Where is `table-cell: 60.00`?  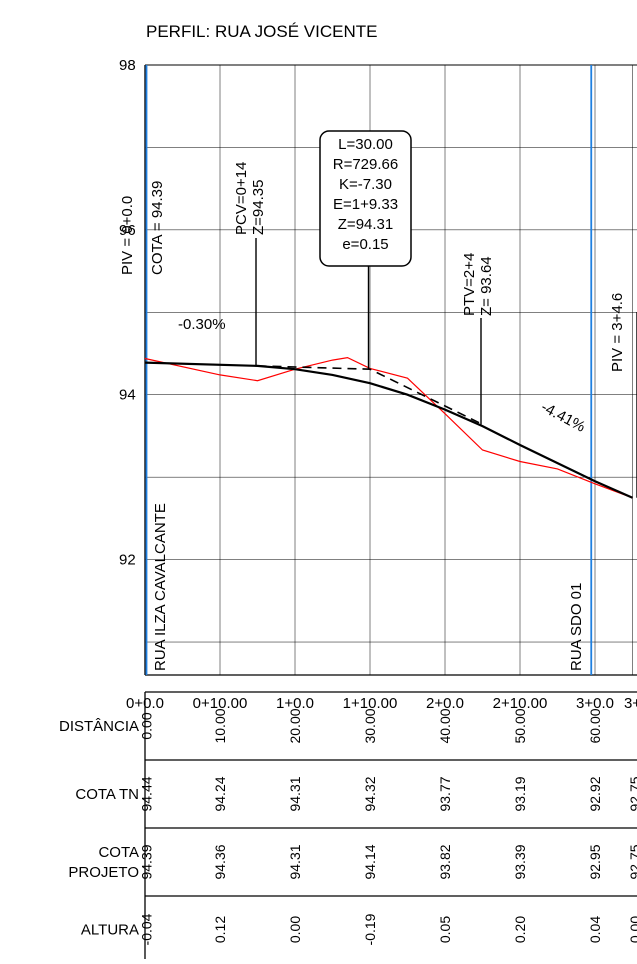 table-cell: 60.00 is located at coordinates (595, 725).